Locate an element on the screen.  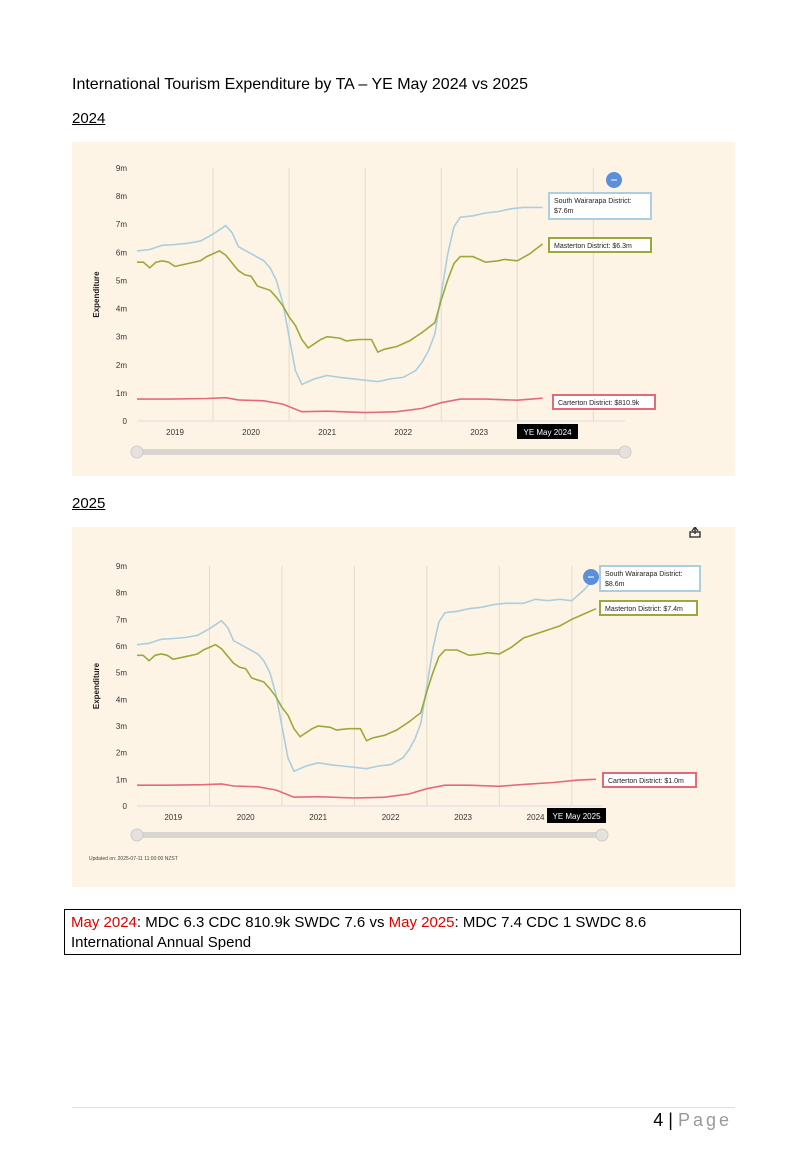
section-2024-heading: 2024 is located at coordinates (89, 118).